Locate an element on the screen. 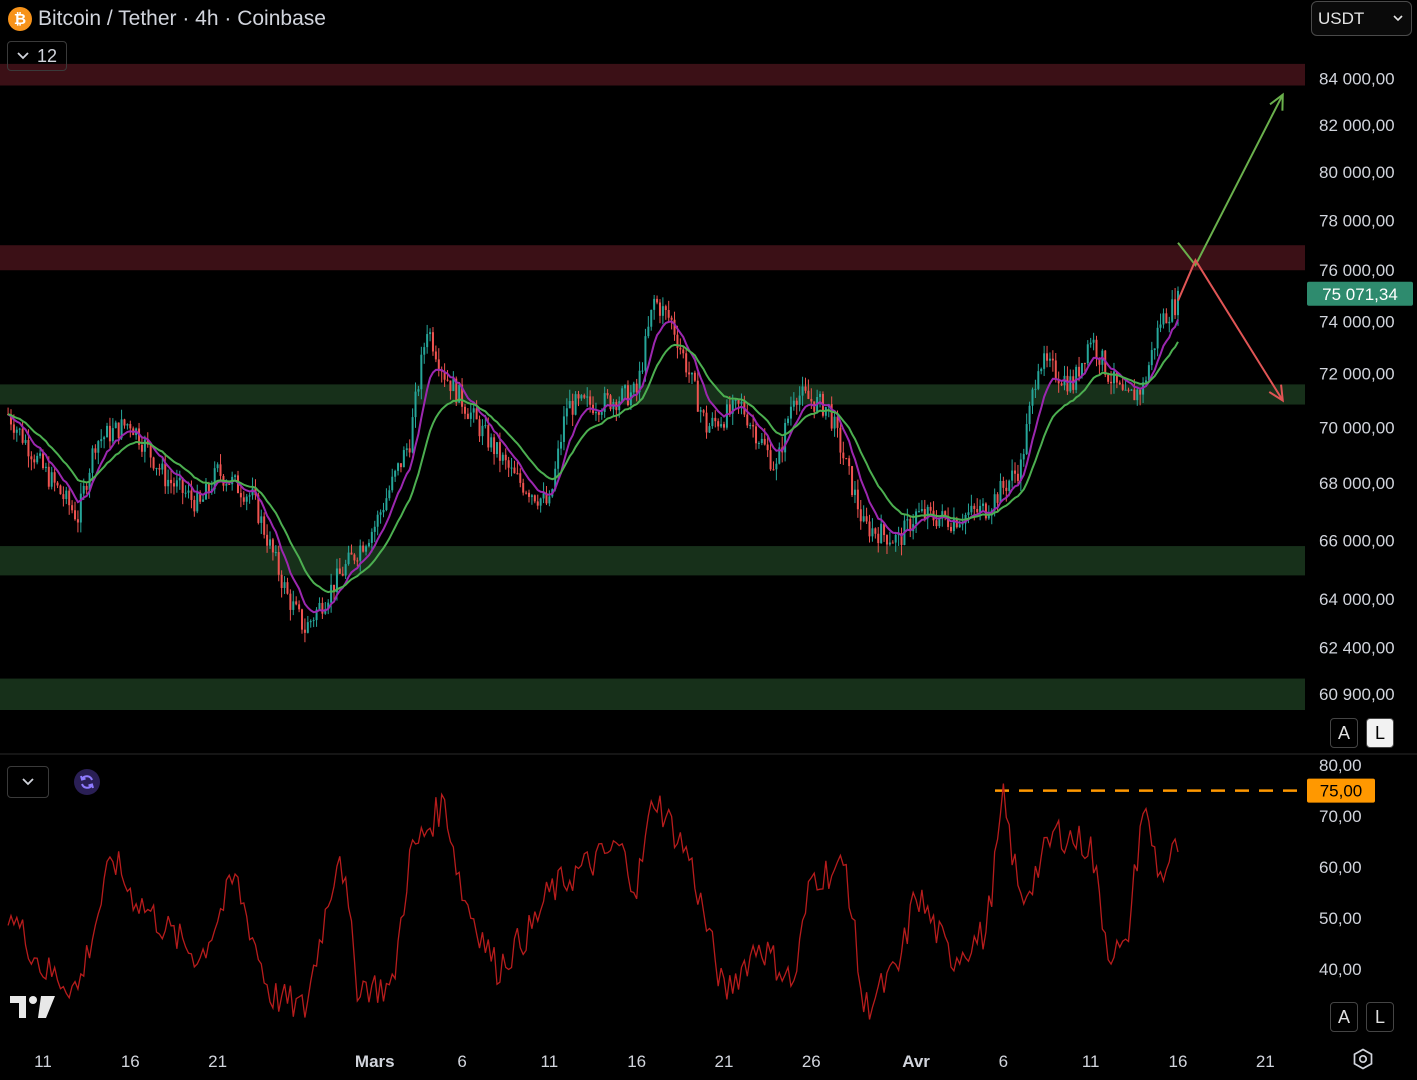 This screenshot has width=1417, height=1080. settings-gear-icon is located at coordinates (1363, 1059).